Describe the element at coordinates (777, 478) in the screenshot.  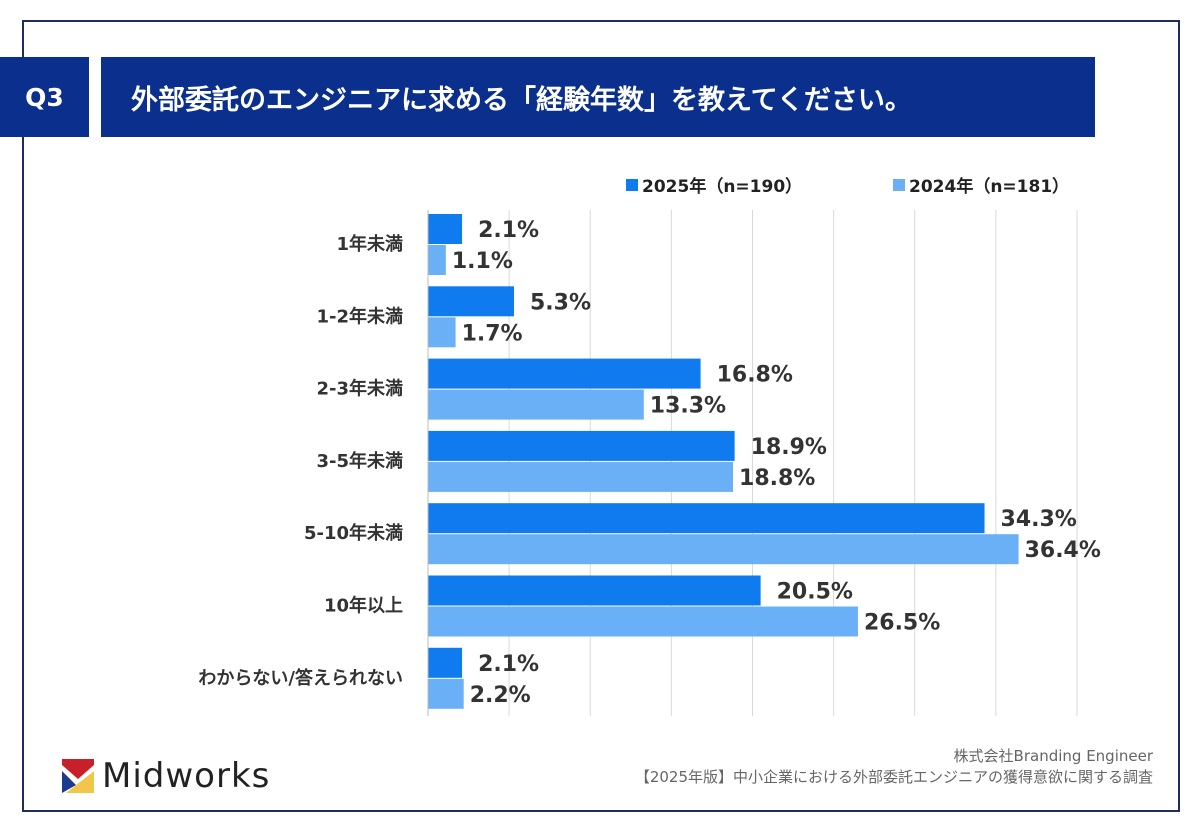
I see `data-label: 18.8%` at that location.